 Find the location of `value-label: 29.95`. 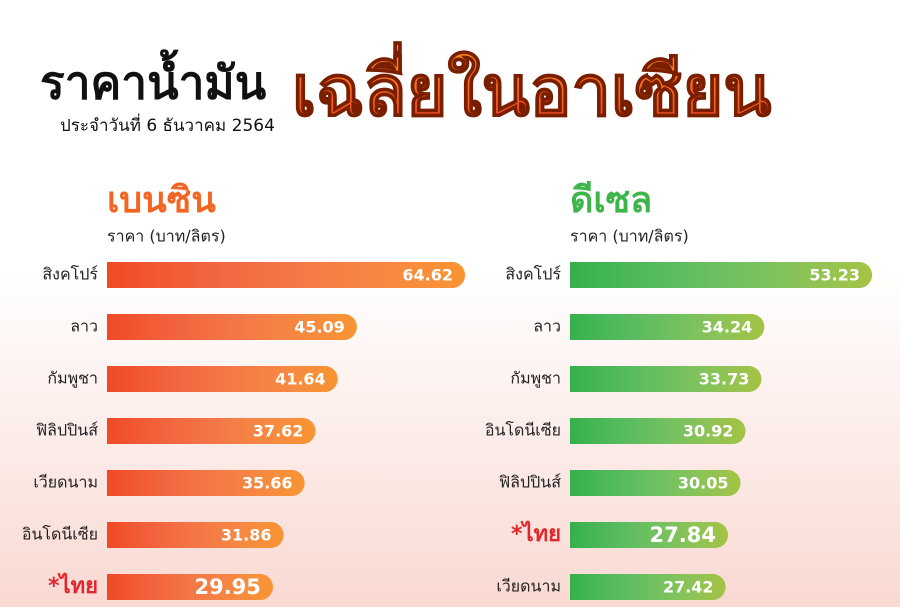

value-label: 29.95 is located at coordinates (227, 587).